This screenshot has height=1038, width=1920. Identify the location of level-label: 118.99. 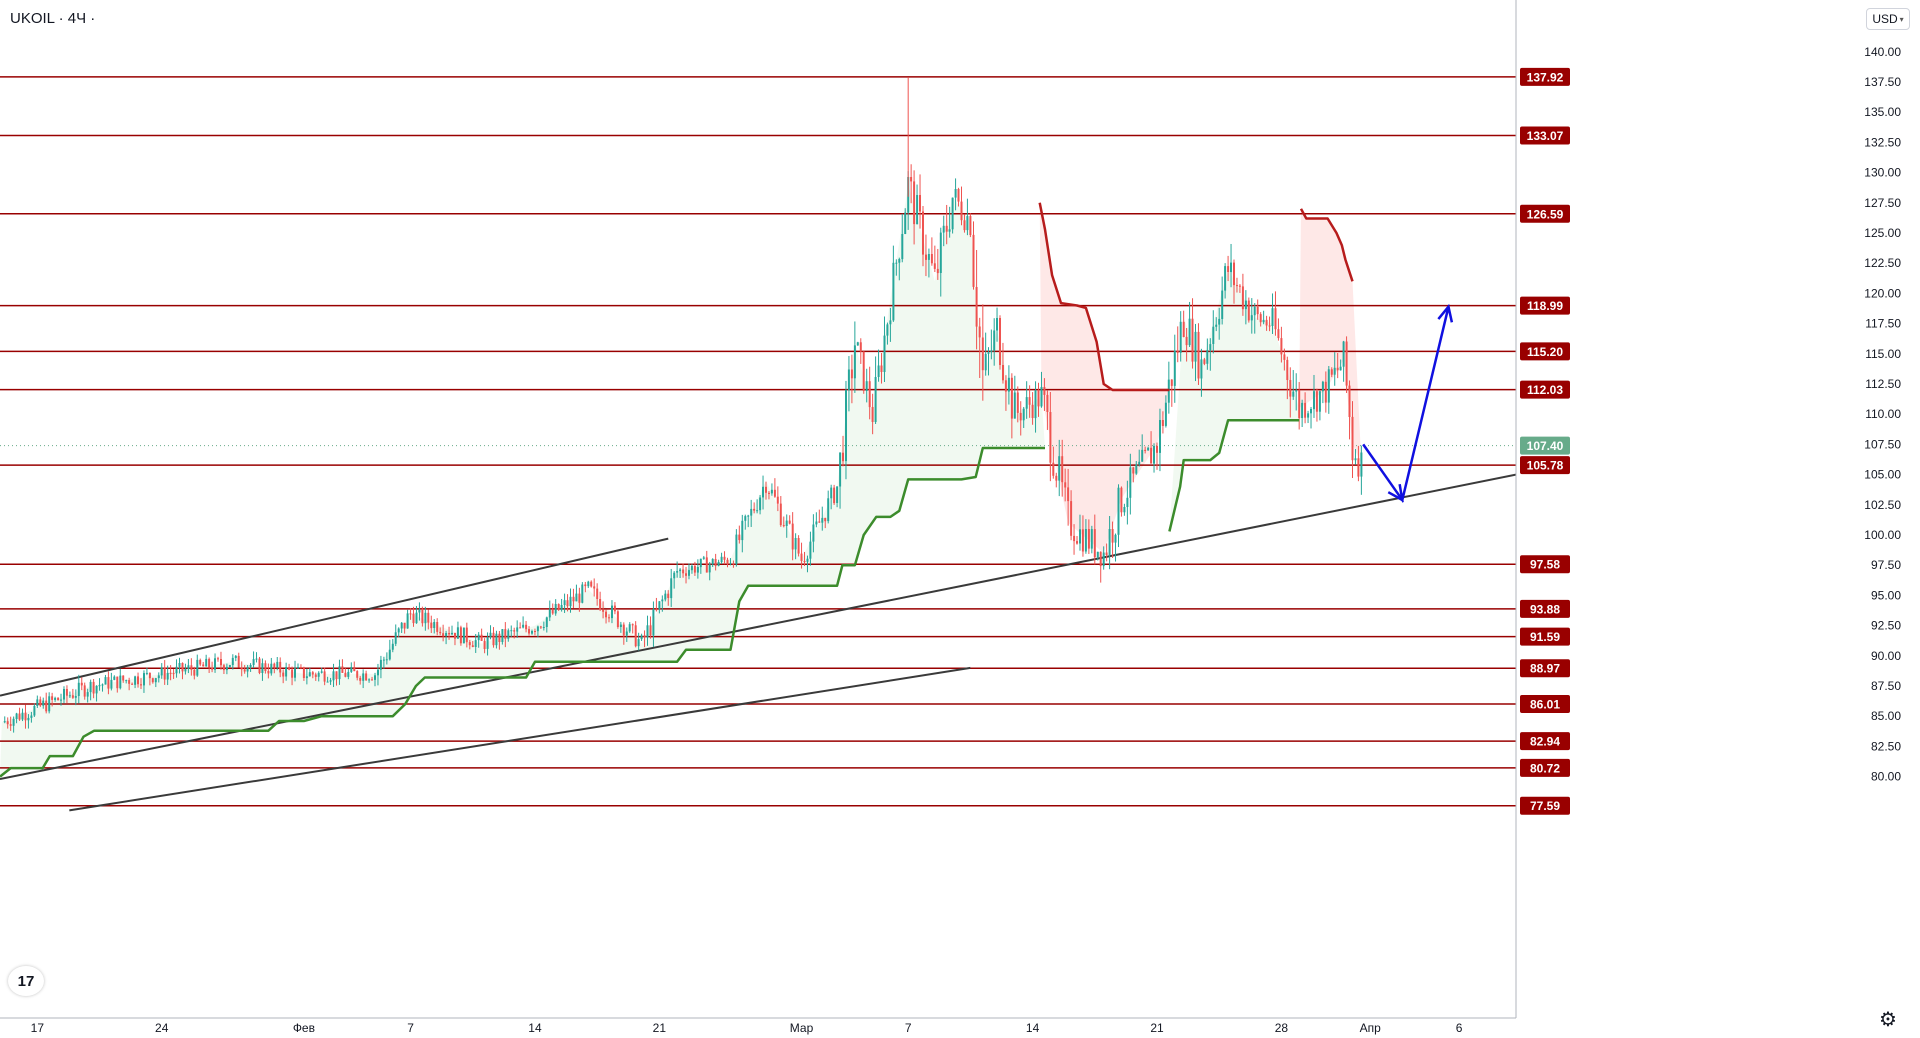
(1545, 306).